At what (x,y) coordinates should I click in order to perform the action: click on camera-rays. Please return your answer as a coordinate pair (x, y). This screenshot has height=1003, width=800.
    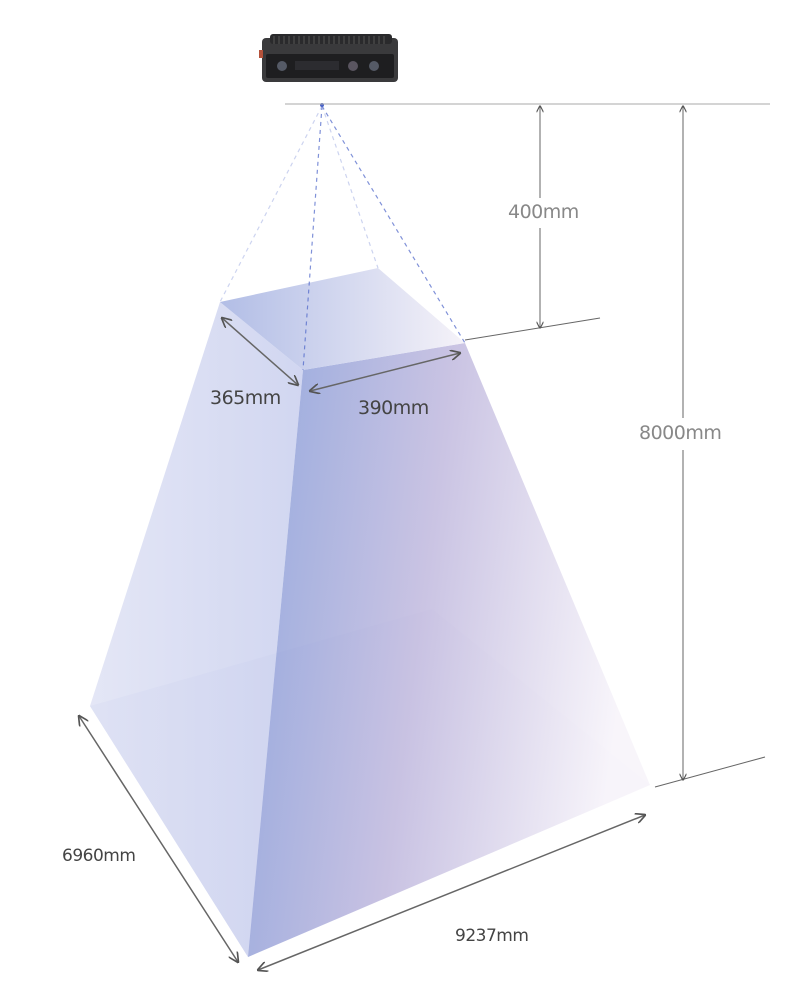
    Looking at the image, I should click on (342, 238).